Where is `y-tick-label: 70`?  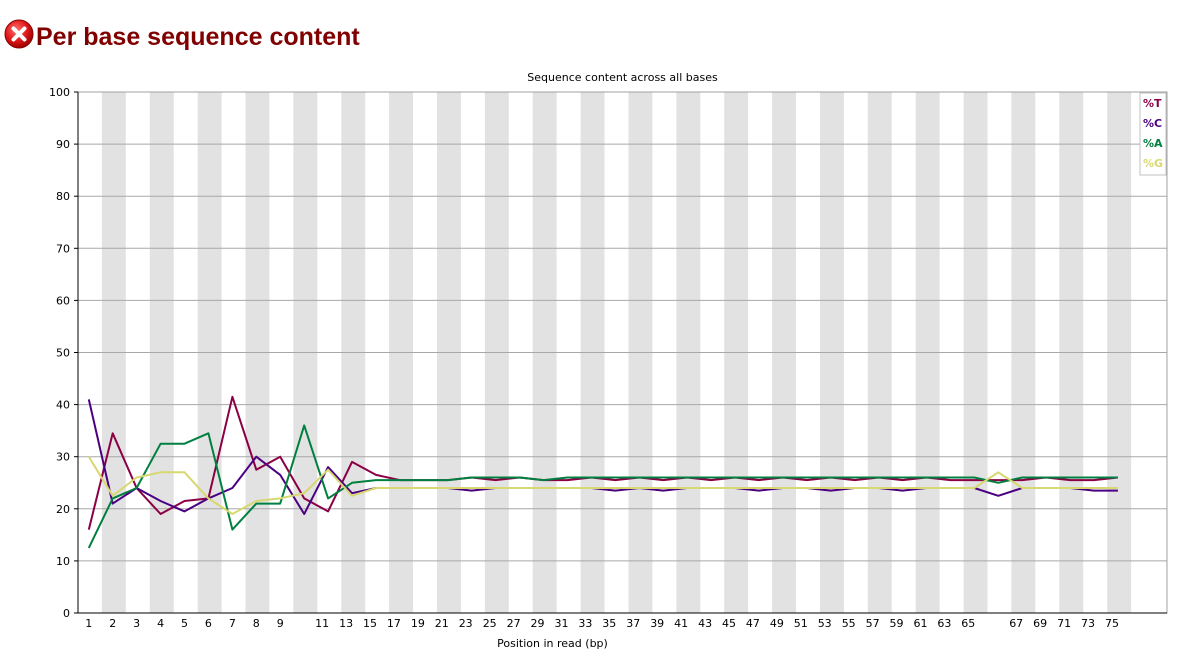 y-tick-label: 70 is located at coordinates (63, 248).